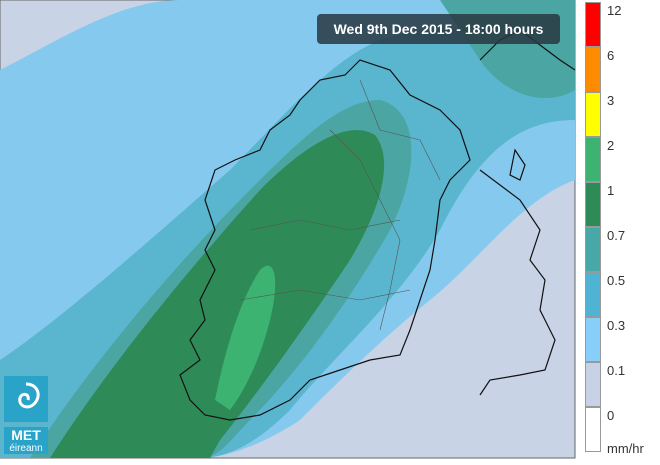  Describe the element at coordinates (616, 370) in the screenshot. I see `legend-label: 0.1` at that location.